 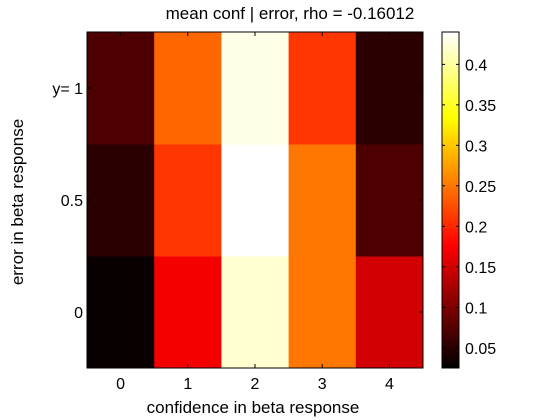 What do you see at coordinates (450, 200) in the screenshot?
I see `colorbar` at bounding box center [450, 200].